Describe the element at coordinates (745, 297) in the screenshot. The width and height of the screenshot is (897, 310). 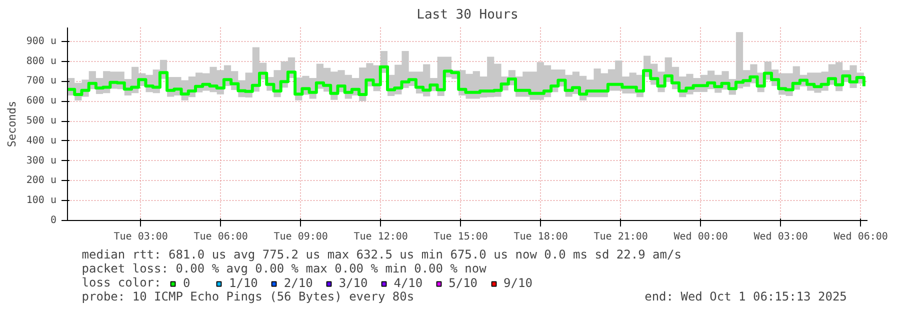
I see `text: end: Wed Oct 1 06:15:13 2025` at that location.